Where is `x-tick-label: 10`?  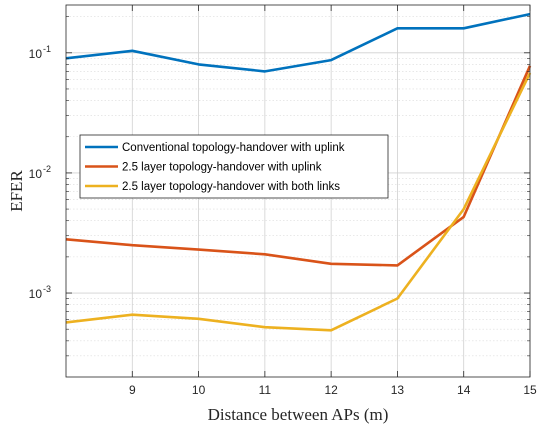
x-tick-label: 10 is located at coordinates (199, 390).